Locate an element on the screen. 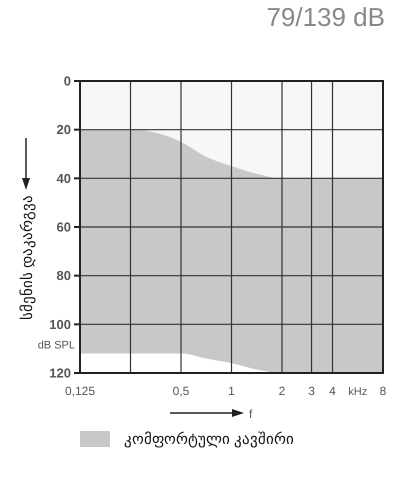  y-tick-label: 80 is located at coordinates (63, 276).